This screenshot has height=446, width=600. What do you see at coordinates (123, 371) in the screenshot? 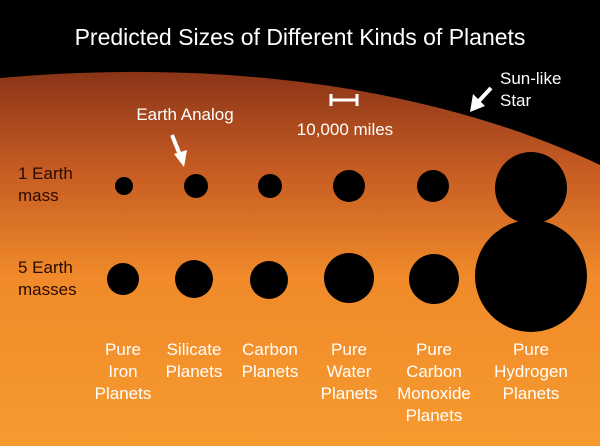
I see `column-label-iron: Pure Iron Planets` at bounding box center [123, 371].